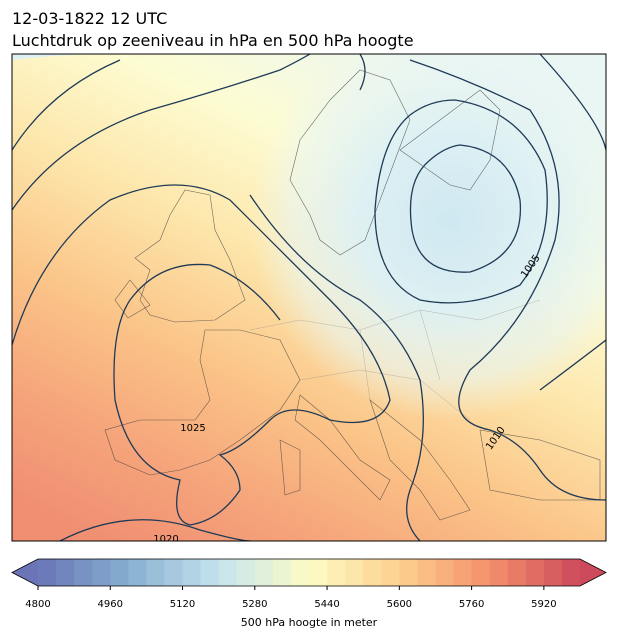 Image resolution: width=618 pixels, height=643 pixels. Describe the element at coordinates (543, 604) in the screenshot. I see `colorbar-tick-label: 5920` at that location.